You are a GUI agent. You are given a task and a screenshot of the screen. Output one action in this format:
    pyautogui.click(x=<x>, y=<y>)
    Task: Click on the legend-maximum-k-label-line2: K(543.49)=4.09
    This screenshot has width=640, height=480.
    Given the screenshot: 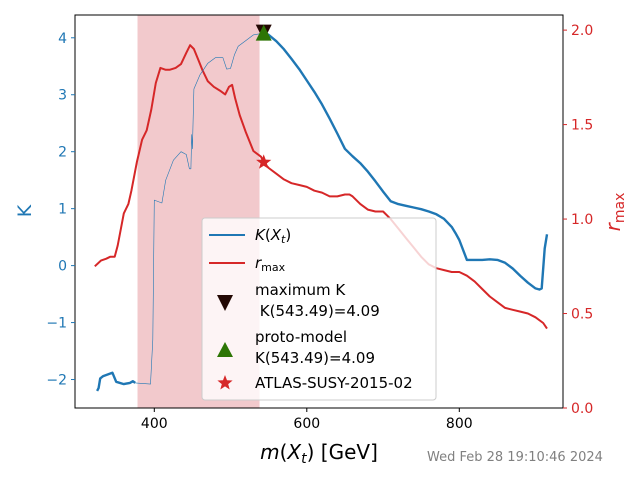 What is the action you would take?
    pyautogui.click(x=317, y=311)
    